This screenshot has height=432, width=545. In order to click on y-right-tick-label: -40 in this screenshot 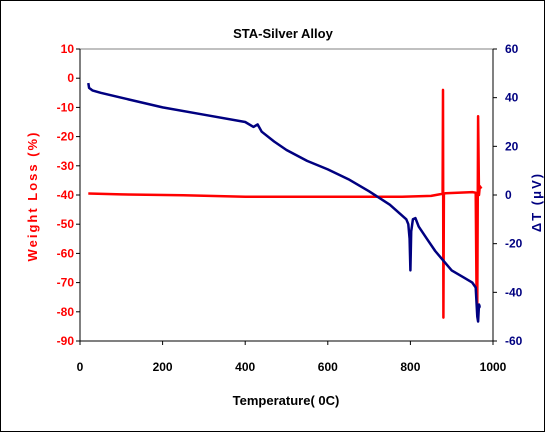, I will do `click(514, 292)`.